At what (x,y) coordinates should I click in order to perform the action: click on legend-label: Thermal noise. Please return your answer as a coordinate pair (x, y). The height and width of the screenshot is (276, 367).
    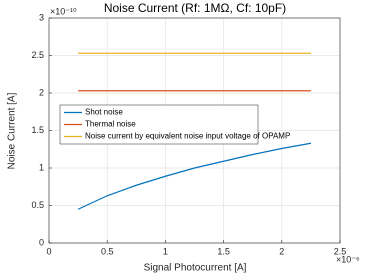
    Looking at the image, I should click on (110, 124).